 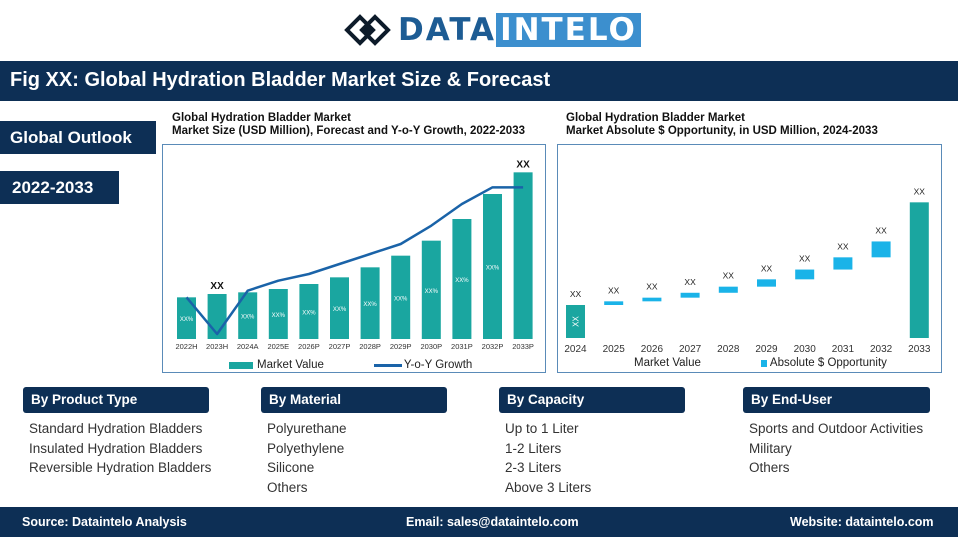 What do you see at coordinates (836, 400) in the screenshot?
I see `category-heading-end-user: By End-User` at bounding box center [836, 400].